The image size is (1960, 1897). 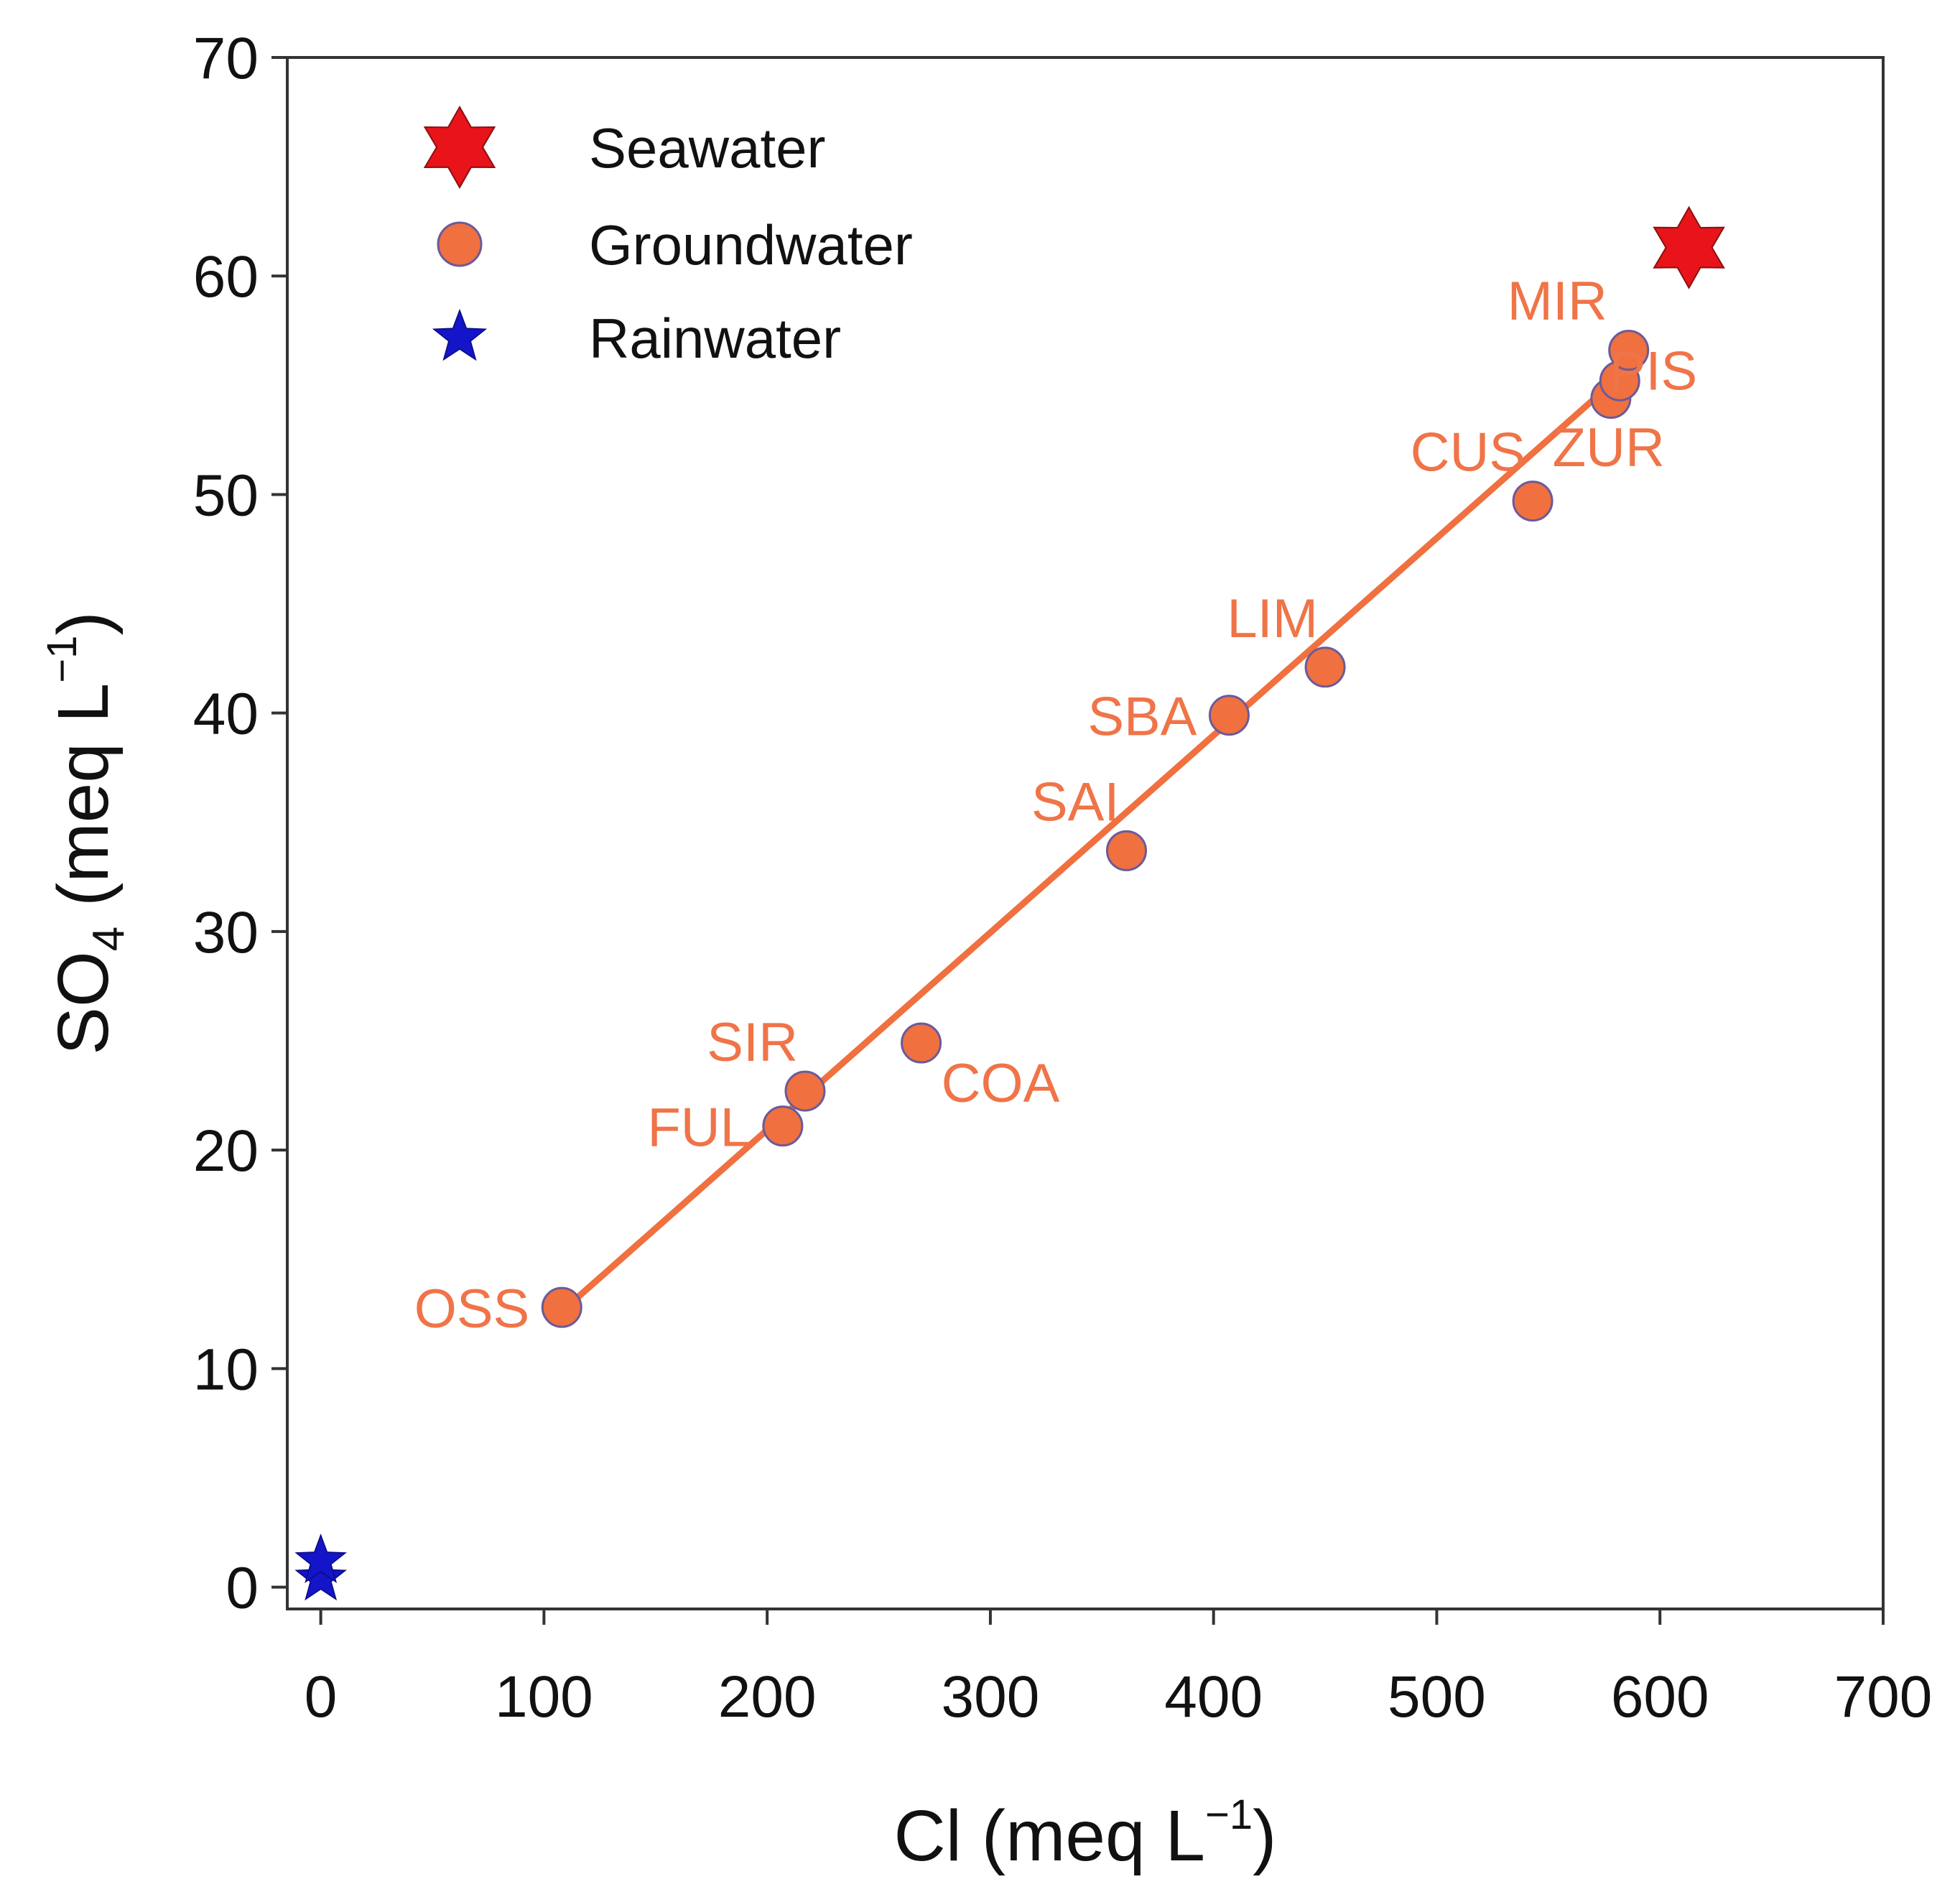 What do you see at coordinates (460, 334) in the screenshot?
I see `legend-rainwater-marker` at bounding box center [460, 334].